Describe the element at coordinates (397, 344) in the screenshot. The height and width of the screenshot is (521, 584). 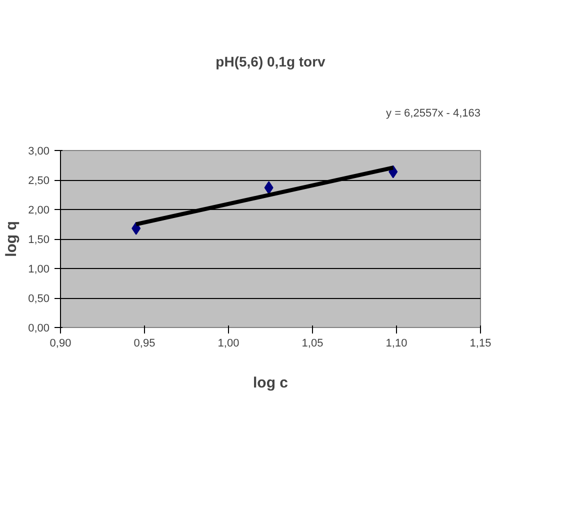
I see `x-tick-label: 1,10` at that location.